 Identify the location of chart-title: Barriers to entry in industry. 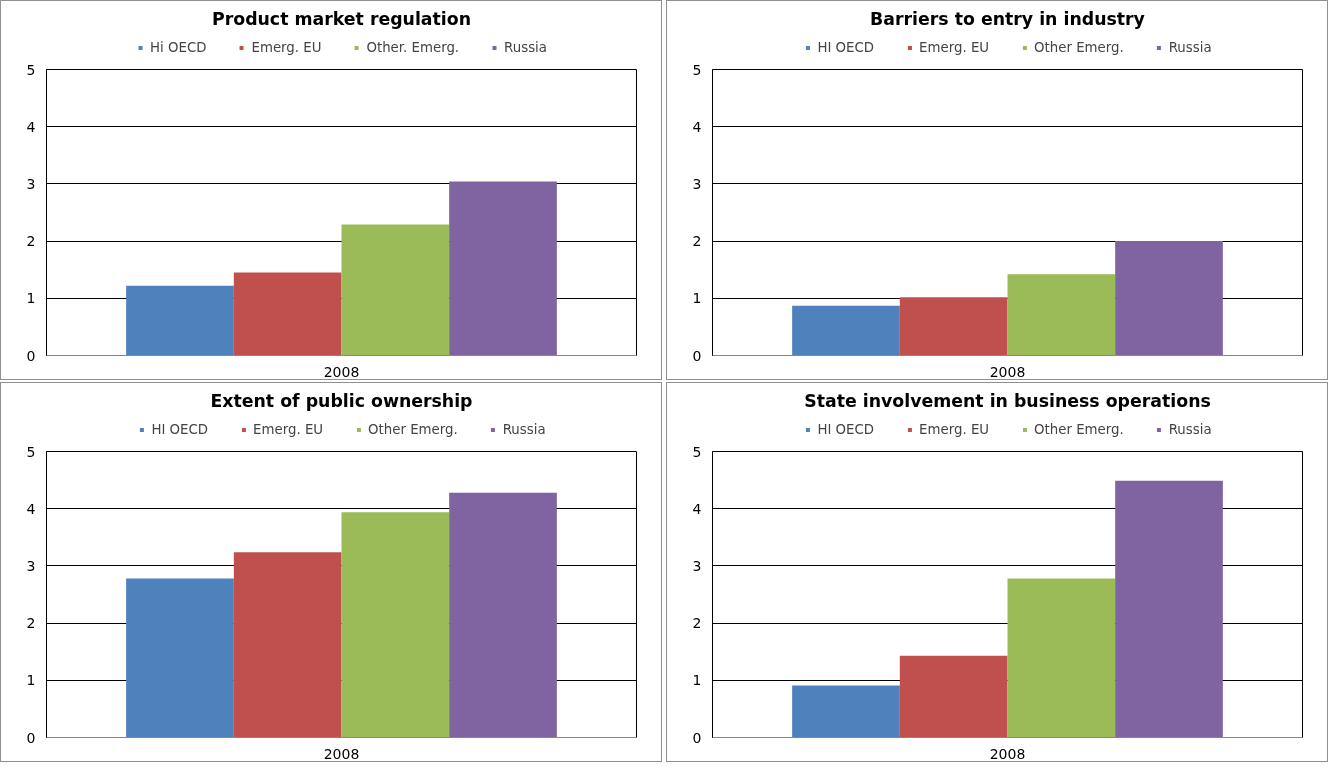
(1007, 18).